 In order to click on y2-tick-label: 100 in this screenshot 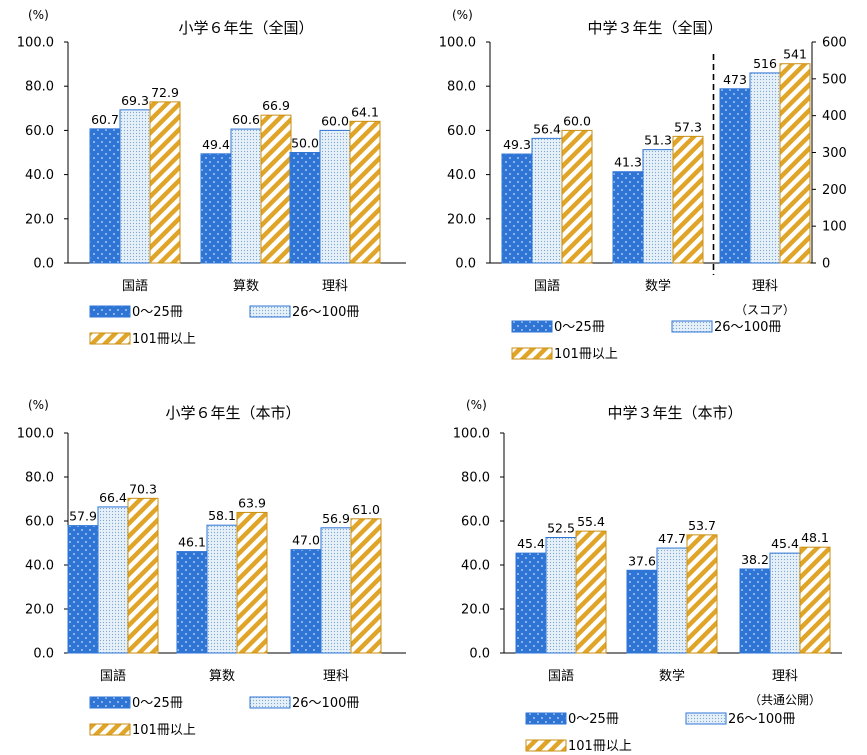, I will do `click(834, 227)`.